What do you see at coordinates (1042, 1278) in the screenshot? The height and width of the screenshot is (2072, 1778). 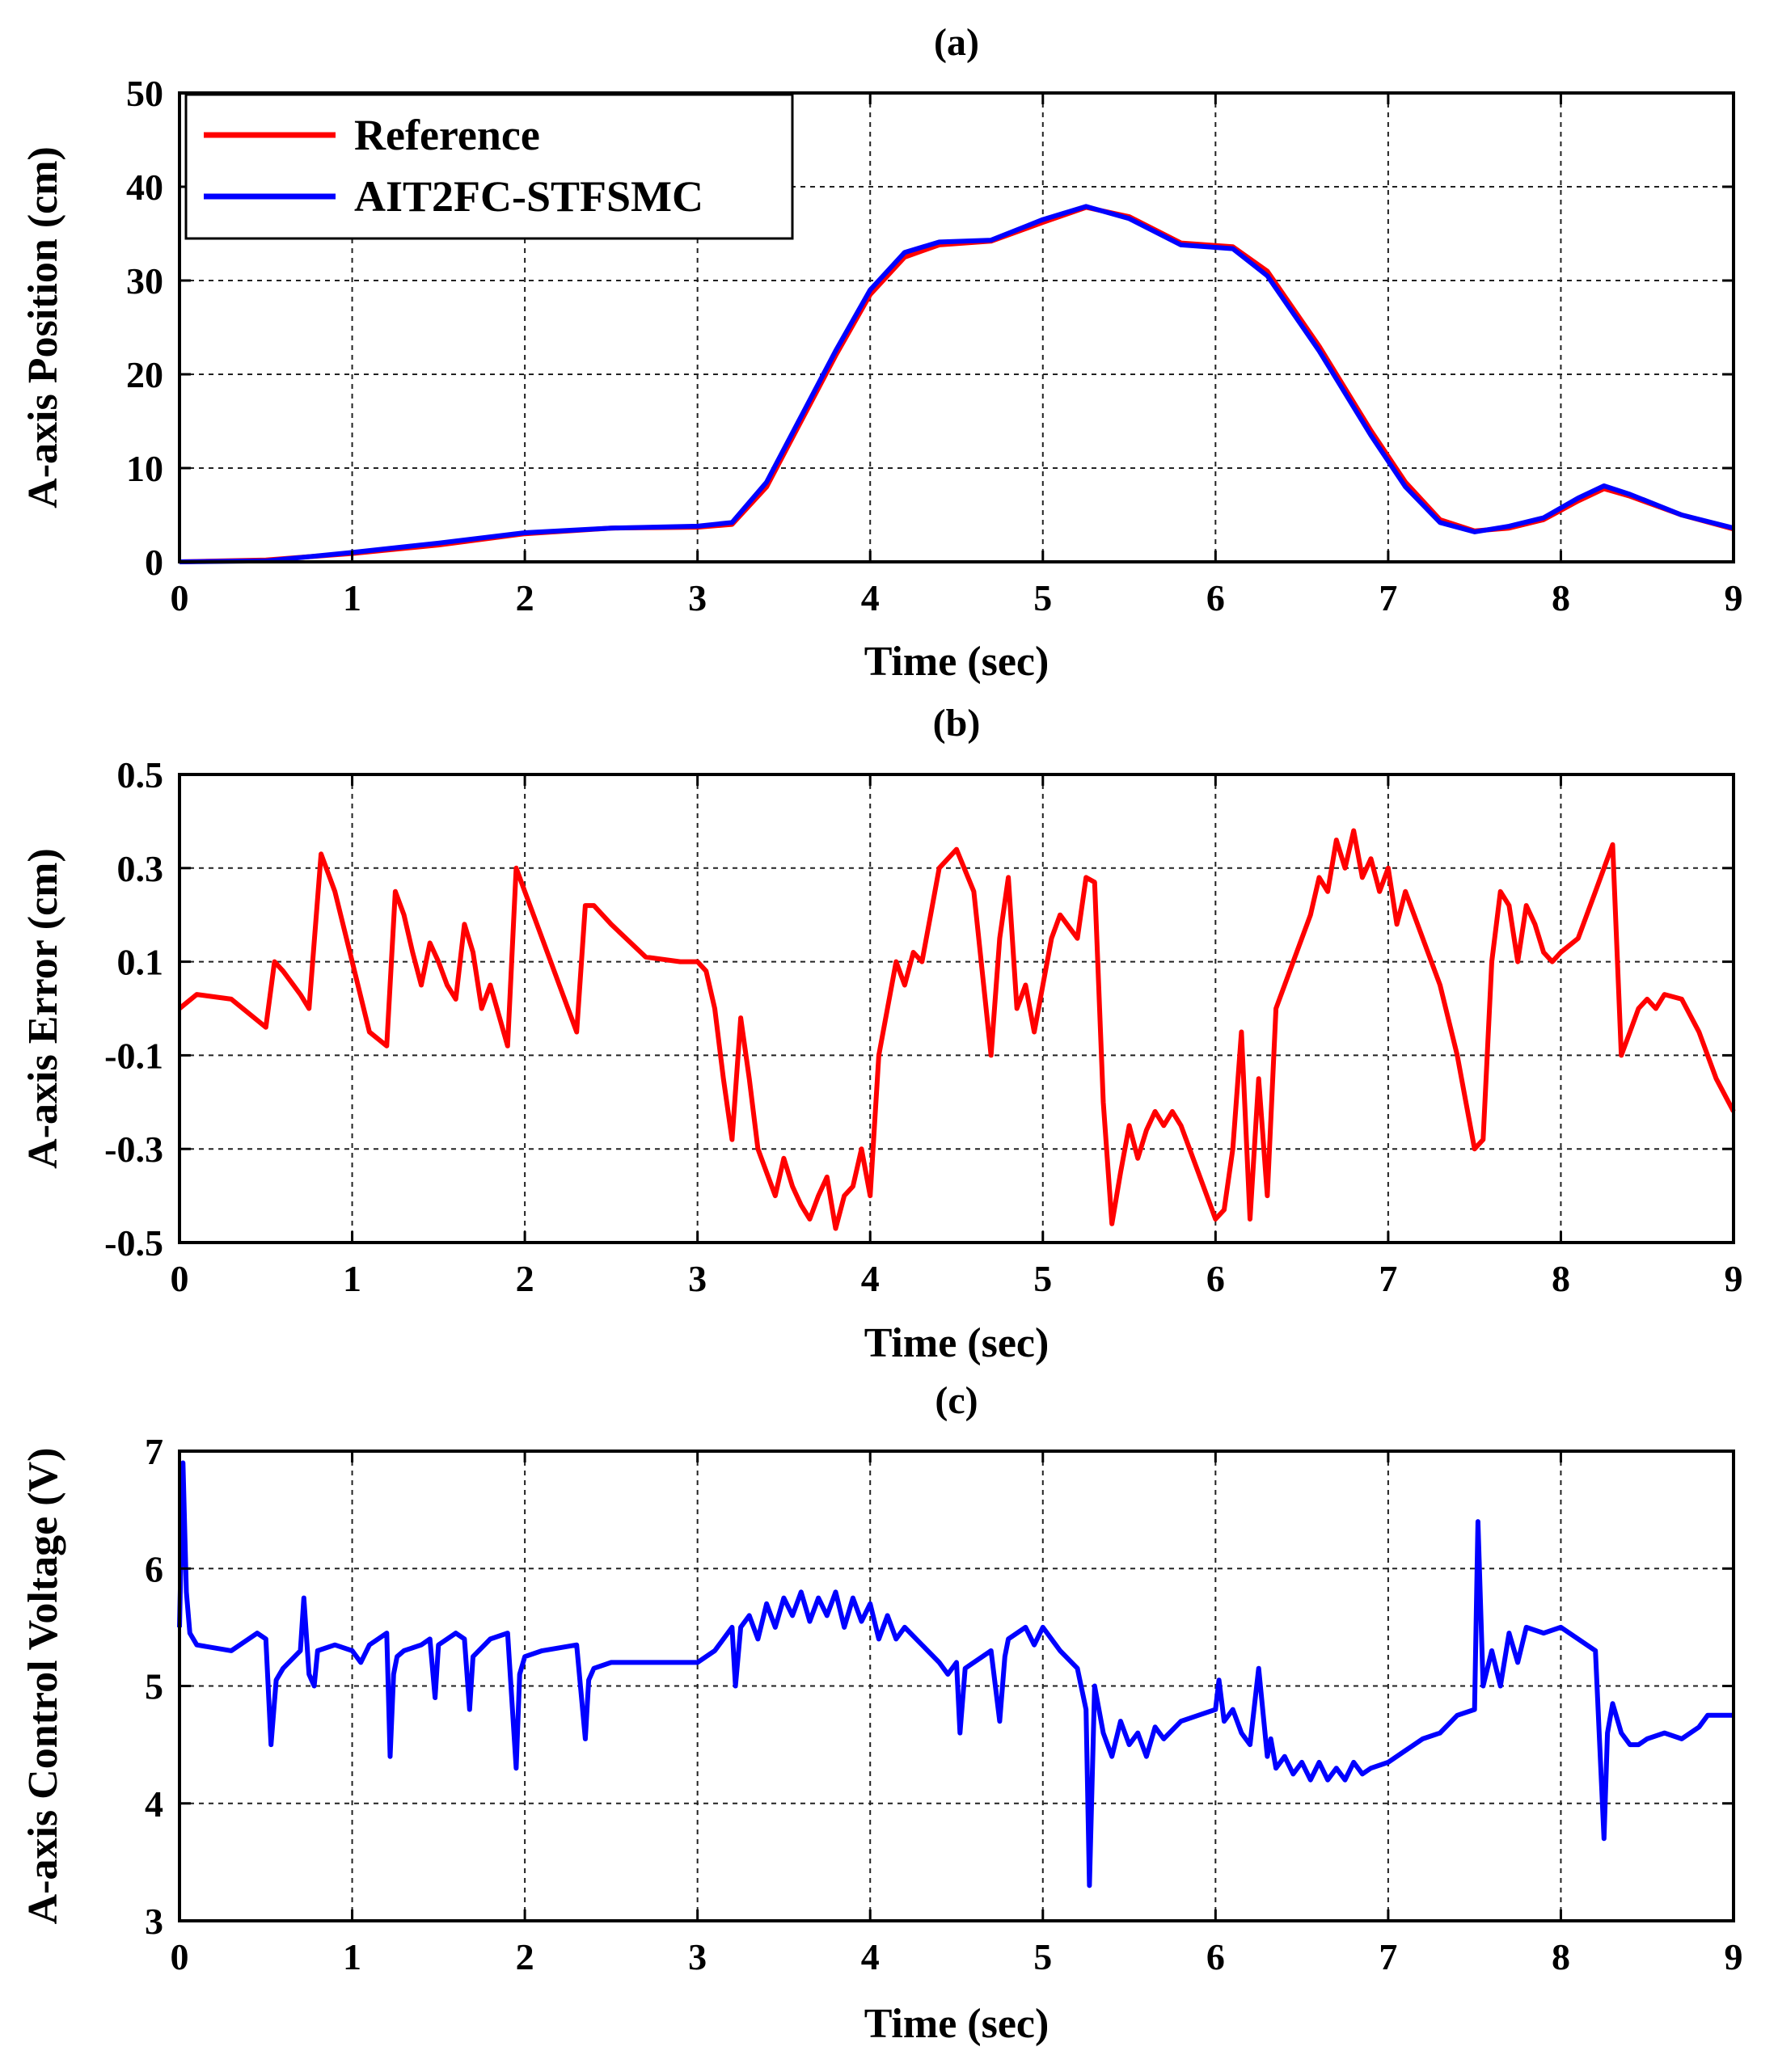 I see `chart-1-xtick-label-5: 5` at bounding box center [1042, 1278].